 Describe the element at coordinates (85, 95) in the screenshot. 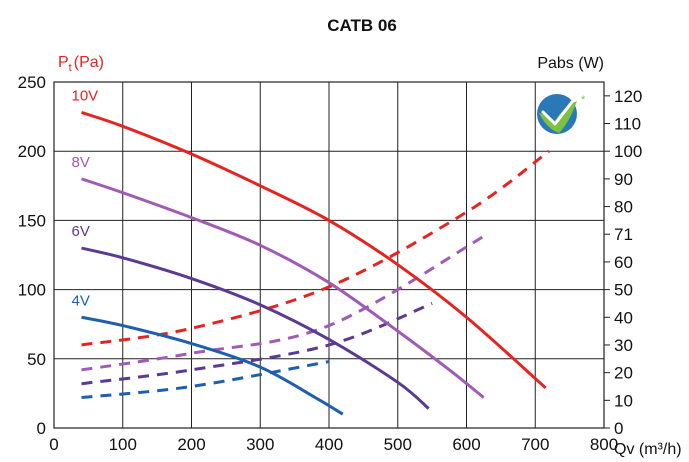

I see `series-label-10v: 10V` at that location.